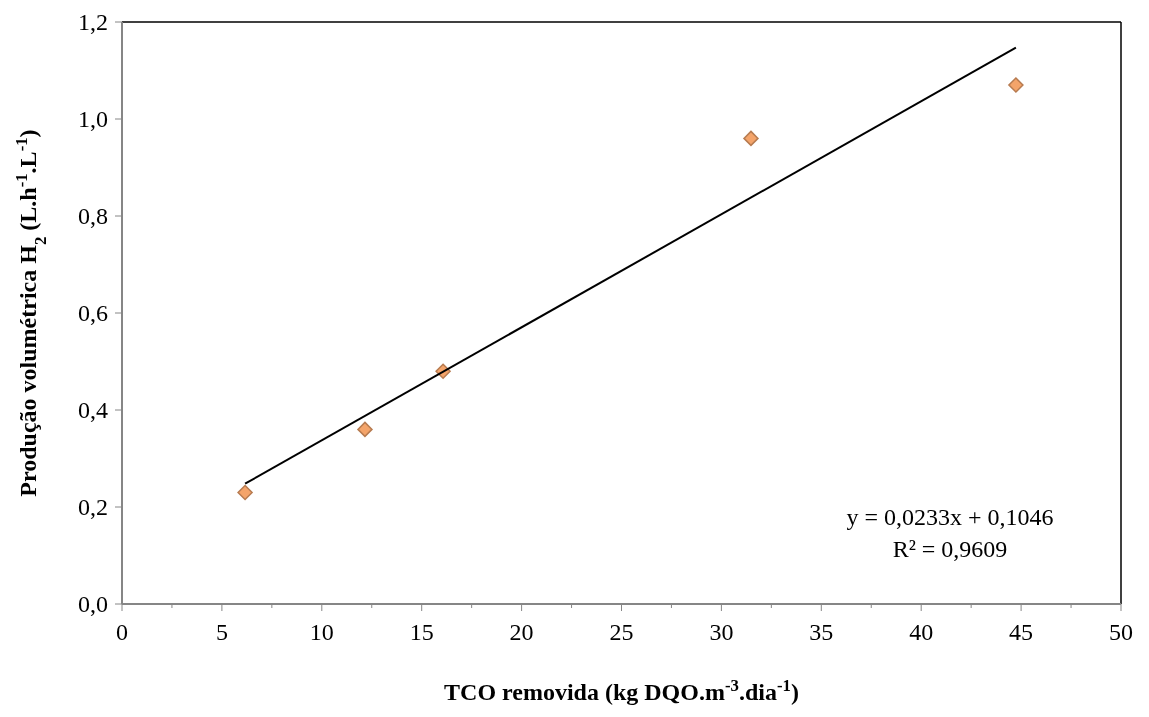  What do you see at coordinates (621, 632) in the screenshot?
I see `x-tick-label: 25` at bounding box center [621, 632].